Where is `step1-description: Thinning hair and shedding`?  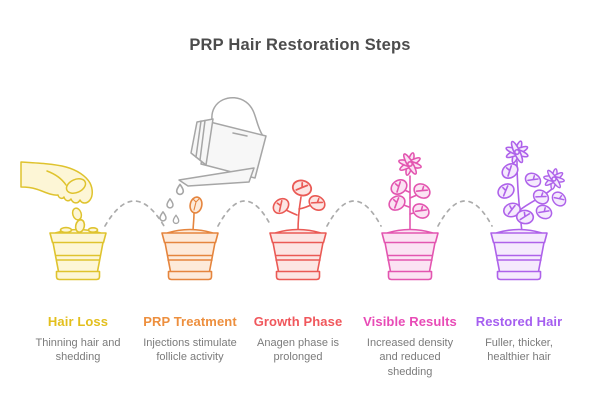 step1-description: Thinning hair and shedding is located at coordinates (78, 350).